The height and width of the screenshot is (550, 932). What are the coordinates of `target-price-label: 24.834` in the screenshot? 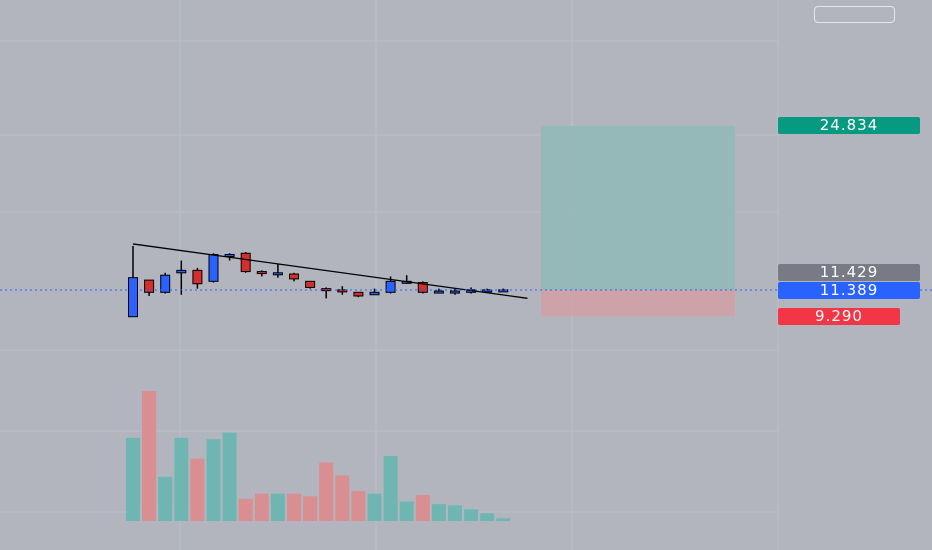 It's located at (849, 125).